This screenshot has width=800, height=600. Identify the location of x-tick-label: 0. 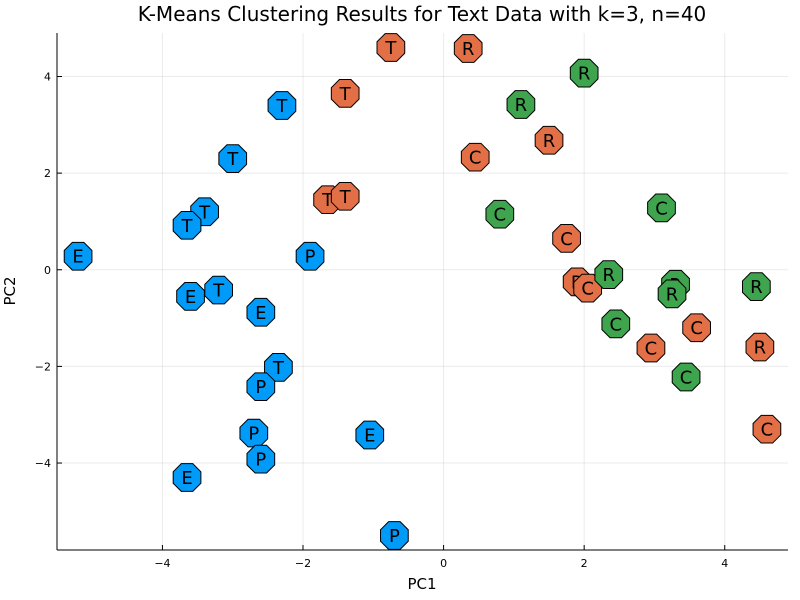
(443, 563).